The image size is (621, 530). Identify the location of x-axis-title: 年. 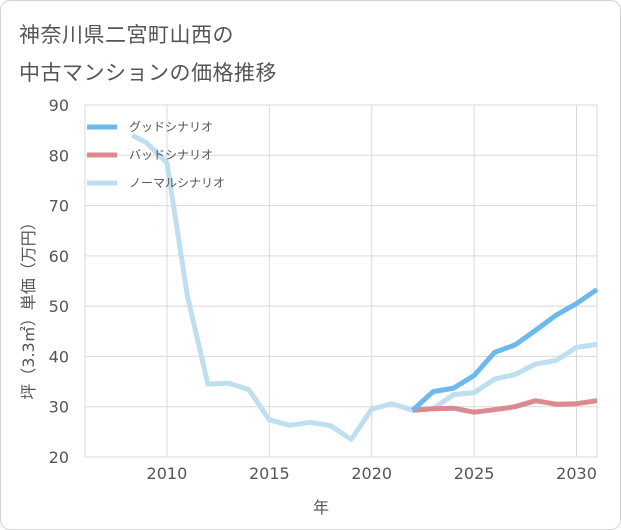
(321, 507).